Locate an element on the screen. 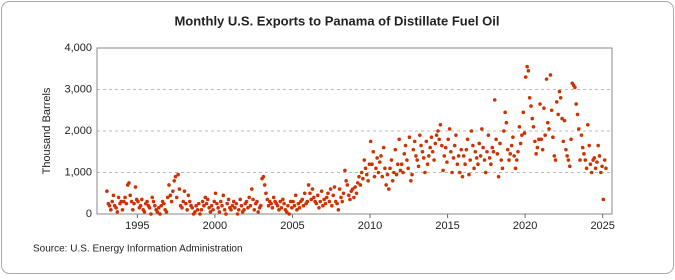 Image resolution: width=675 pixels, height=280 pixels. x-tick-label: 2010 is located at coordinates (370, 226).